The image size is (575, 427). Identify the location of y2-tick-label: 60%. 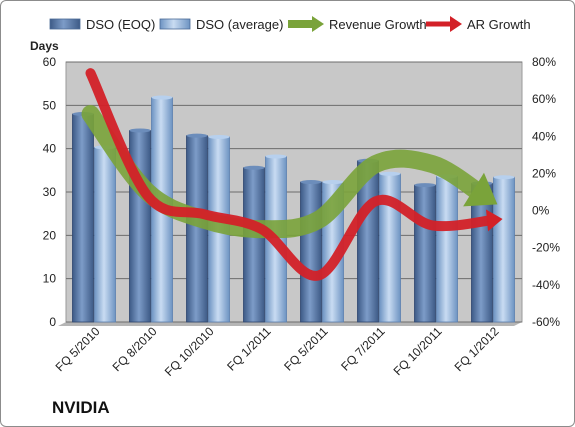
(544, 99).